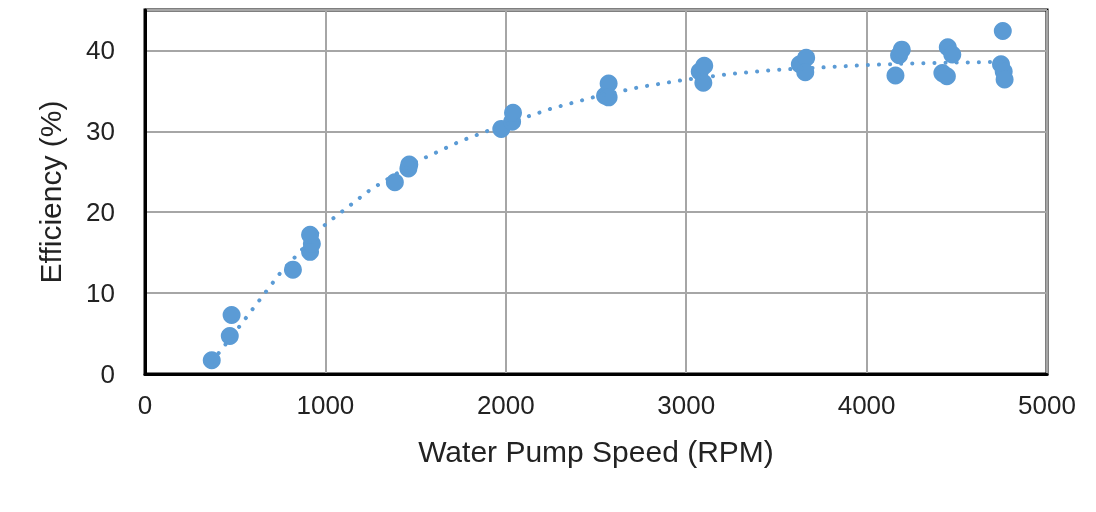  What do you see at coordinates (686, 405) in the screenshot?
I see `x-tick-label: 3000` at bounding box center [686, 405].